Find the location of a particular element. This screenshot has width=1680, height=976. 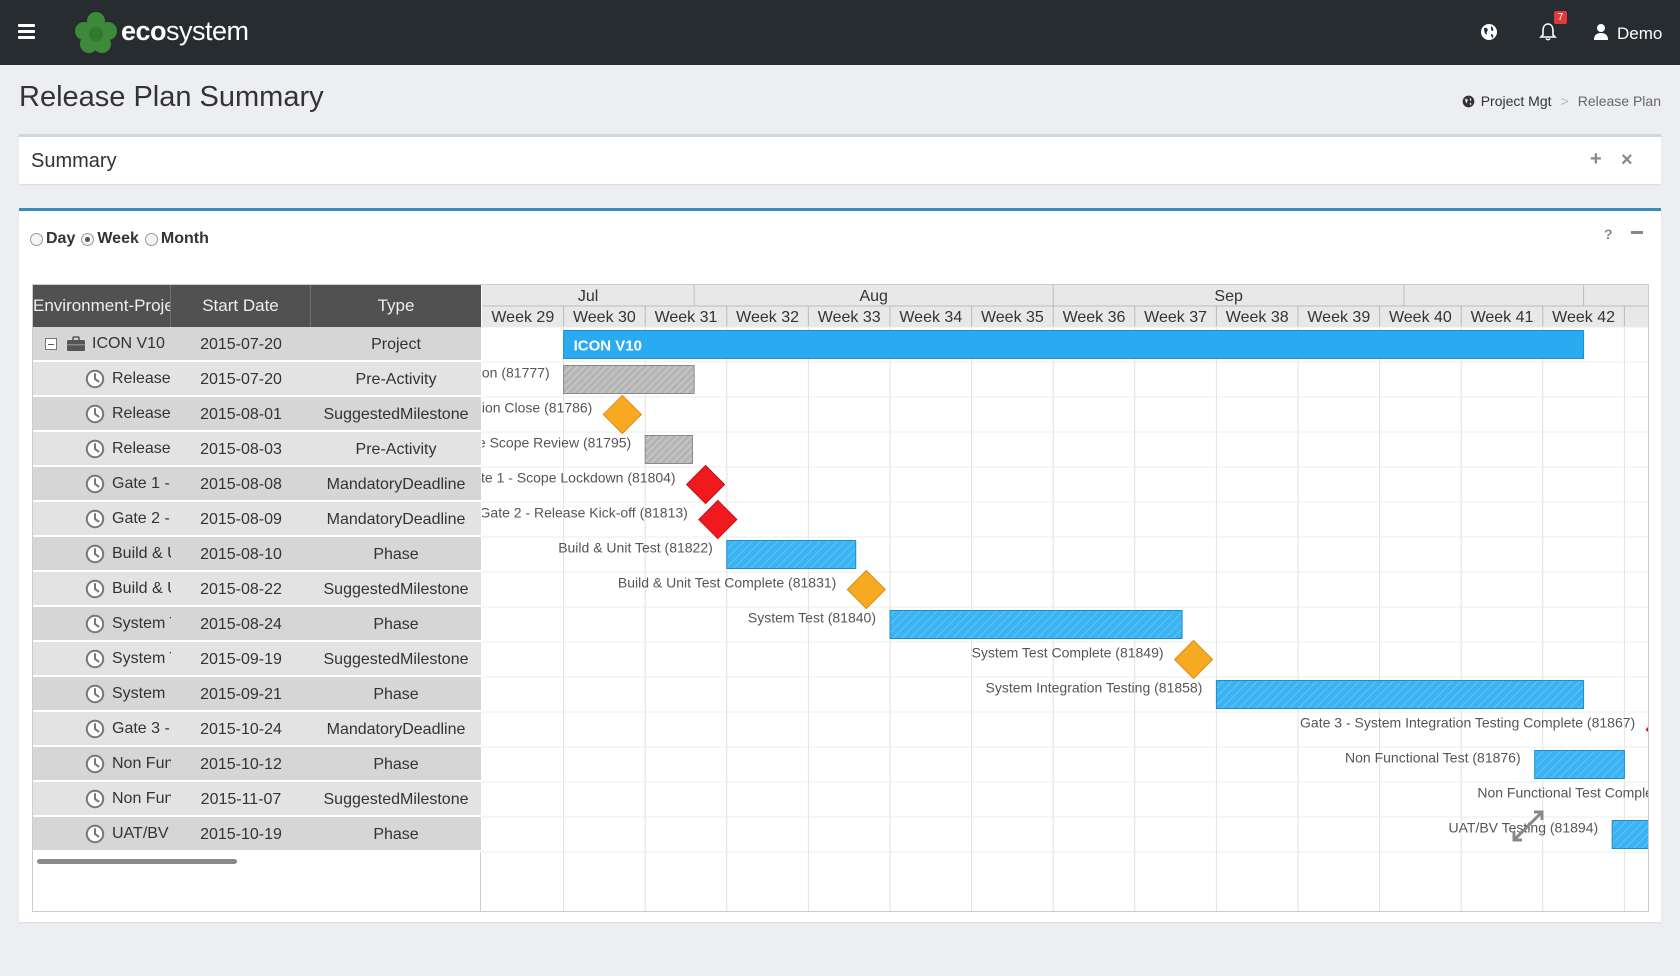

cell-name: ICON V10 is located at coordinates (102, 343).